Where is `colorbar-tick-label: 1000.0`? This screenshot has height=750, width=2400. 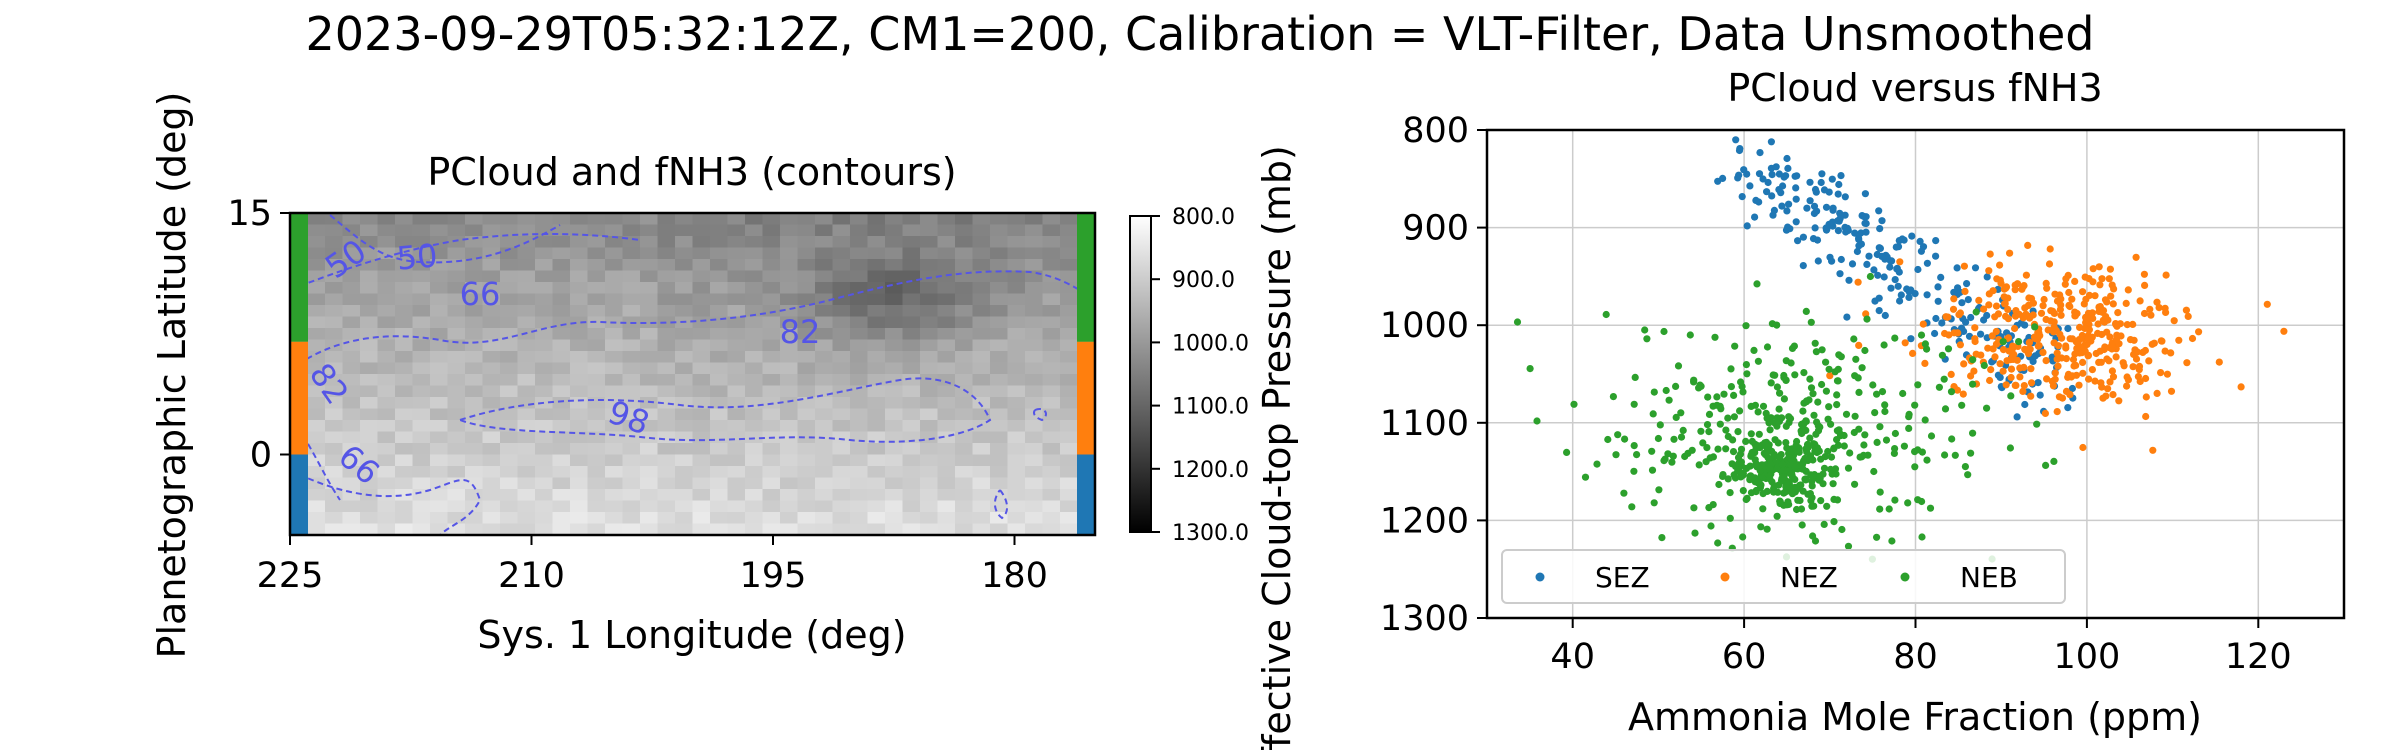
colorbar-tick-label: 1000.0 is located at coordinates (1210, 343).